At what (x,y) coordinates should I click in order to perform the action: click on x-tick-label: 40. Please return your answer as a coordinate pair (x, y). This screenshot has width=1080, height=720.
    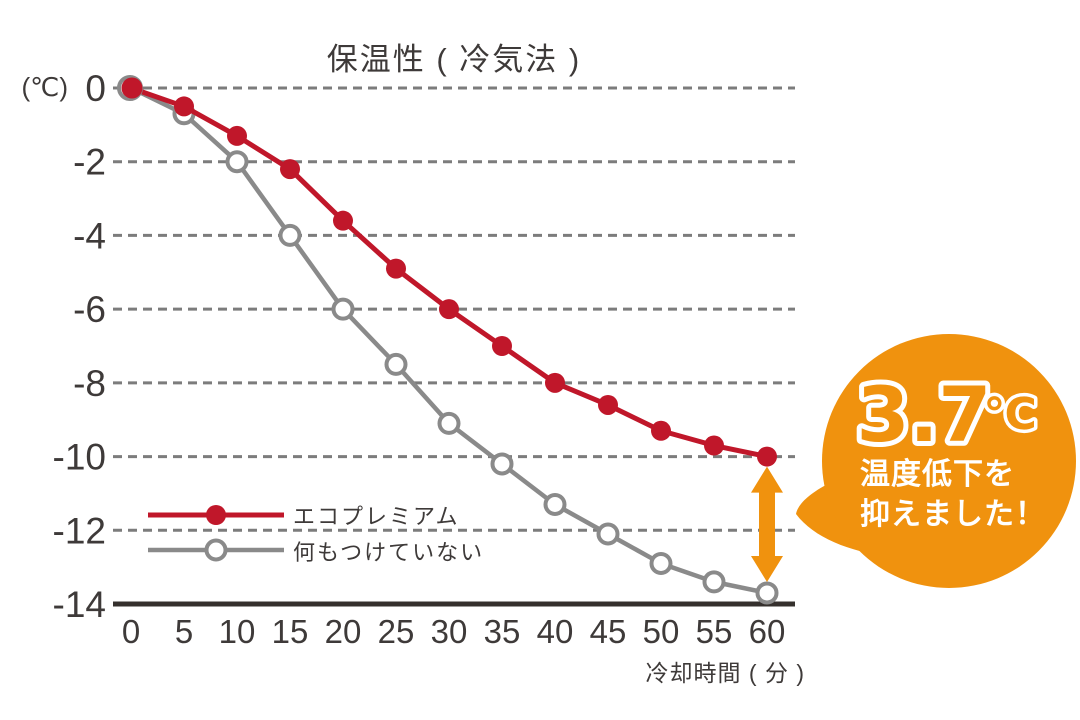
    Looking at the image, I should click on (555, 631).